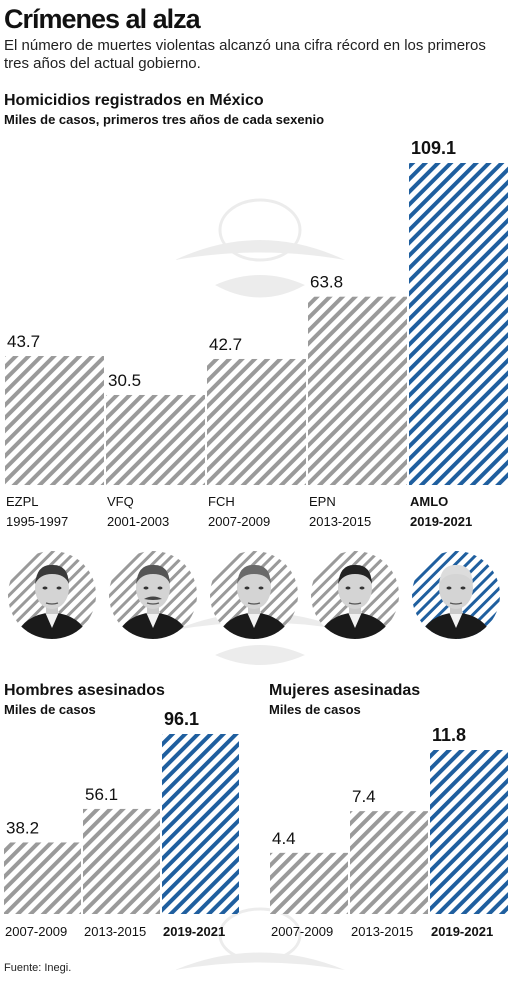  Describe the element at coordinates (355, 595) in the screenshot. I see `portrait-epn-icon` at that location.